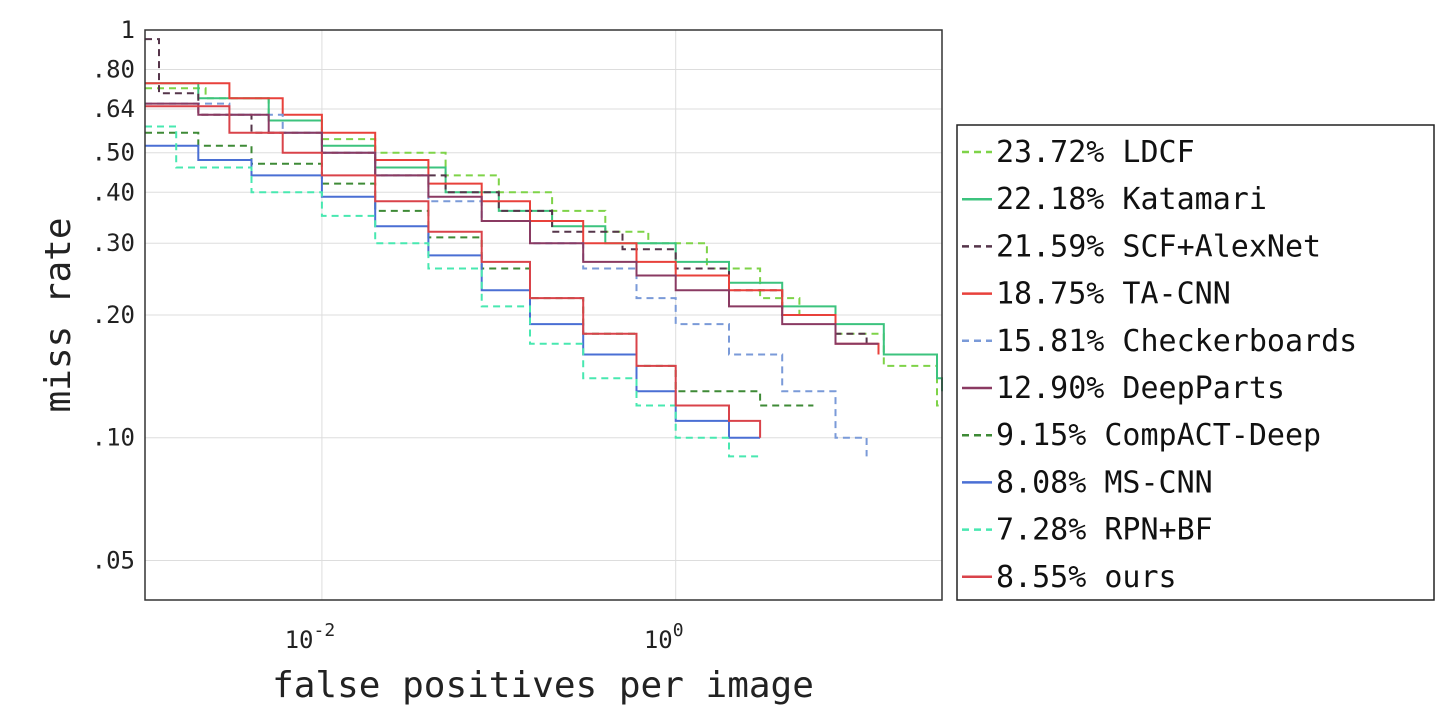 Image resolution: width=1448 pixels, height=714 pixels. Describe the element at coordinates (113, 560) in the screenshot. I see `y-tick-label: .05` at that location.